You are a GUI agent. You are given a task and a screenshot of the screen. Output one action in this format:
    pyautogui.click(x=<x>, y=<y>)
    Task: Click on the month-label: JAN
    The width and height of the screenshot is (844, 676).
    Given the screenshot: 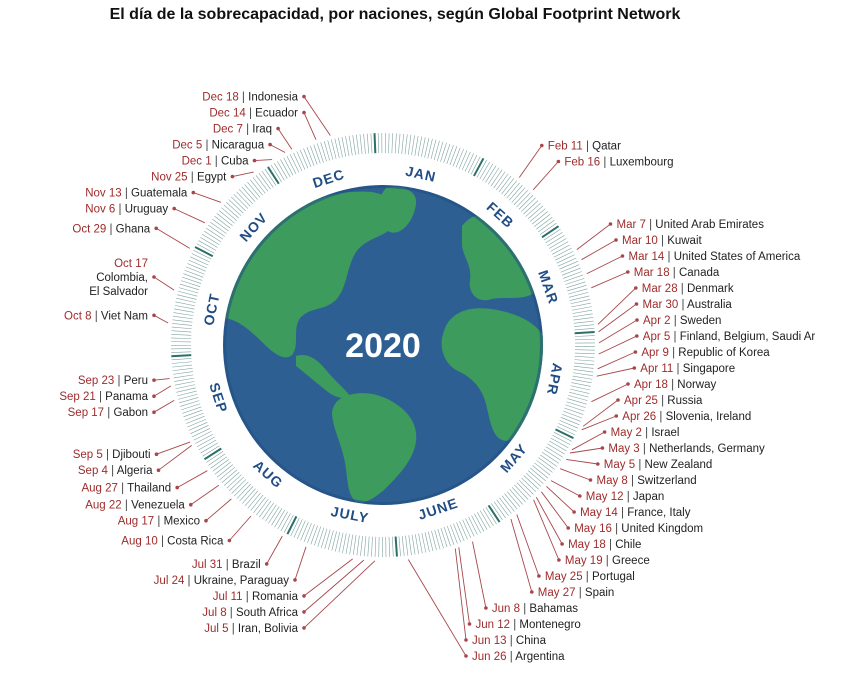 What is the action you would take?
    pyautogui.click(x=421, y=174)
    